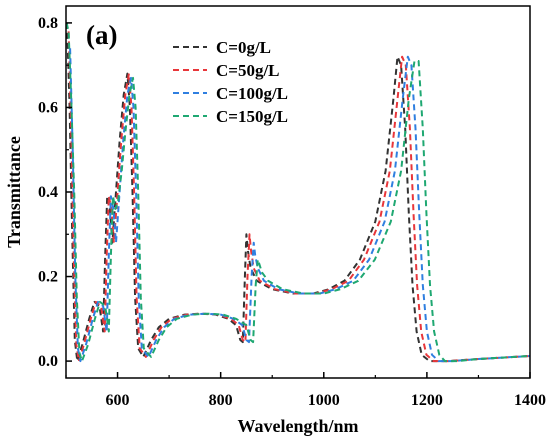 This screenshot has width=550, height=442. I want to click on x-tick-label: 1400, so click(530, 400).